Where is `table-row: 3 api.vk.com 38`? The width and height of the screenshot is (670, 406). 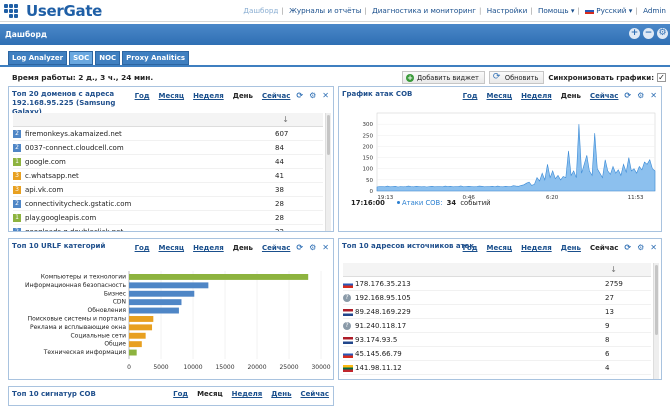 table-row: 3 api.vk.com 38 is located at coordinates (168, 190).